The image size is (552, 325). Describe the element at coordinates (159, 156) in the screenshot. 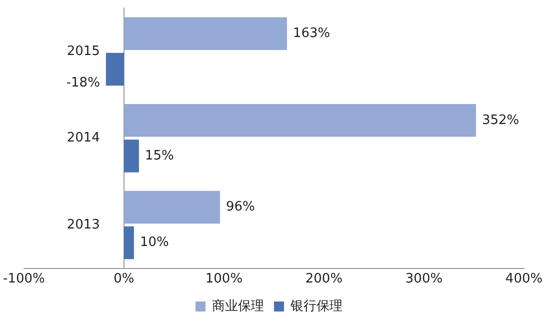

I see `data-label: 15%` at that location.